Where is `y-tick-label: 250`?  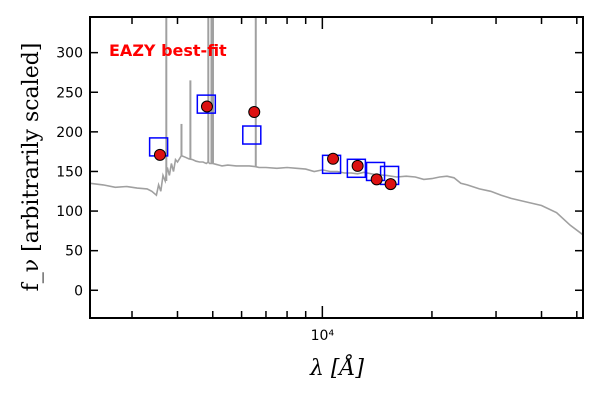 y-tick-label: 250 is located at coordinates (69, 93).